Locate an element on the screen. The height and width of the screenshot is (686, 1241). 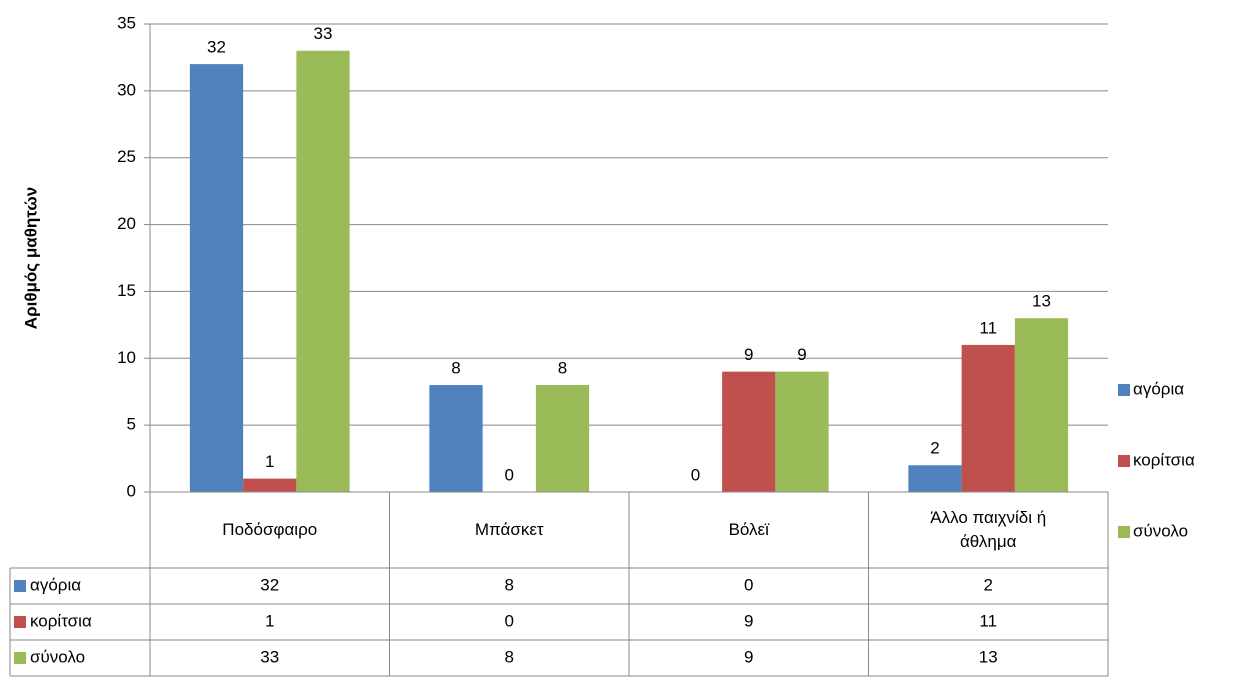
y-tick-label: 0 is located at coordinates (131, 490).